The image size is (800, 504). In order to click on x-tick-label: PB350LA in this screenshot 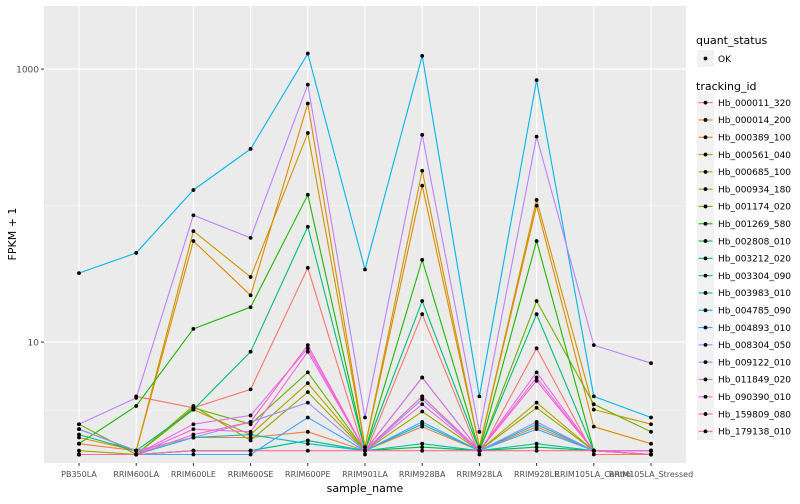, I will do `click(79, 474)`.